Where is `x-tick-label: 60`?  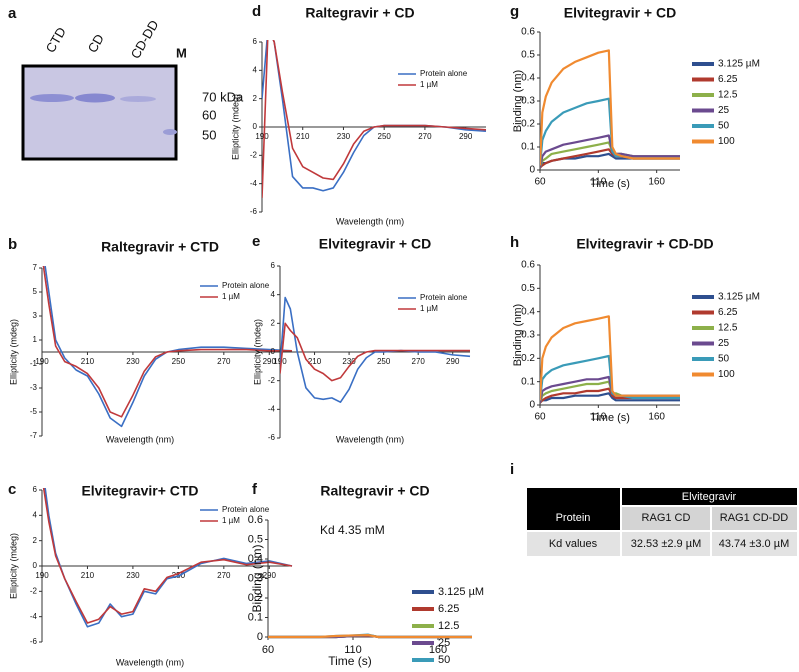 x-tick-label: 60 is located at coordinates (268, 650).